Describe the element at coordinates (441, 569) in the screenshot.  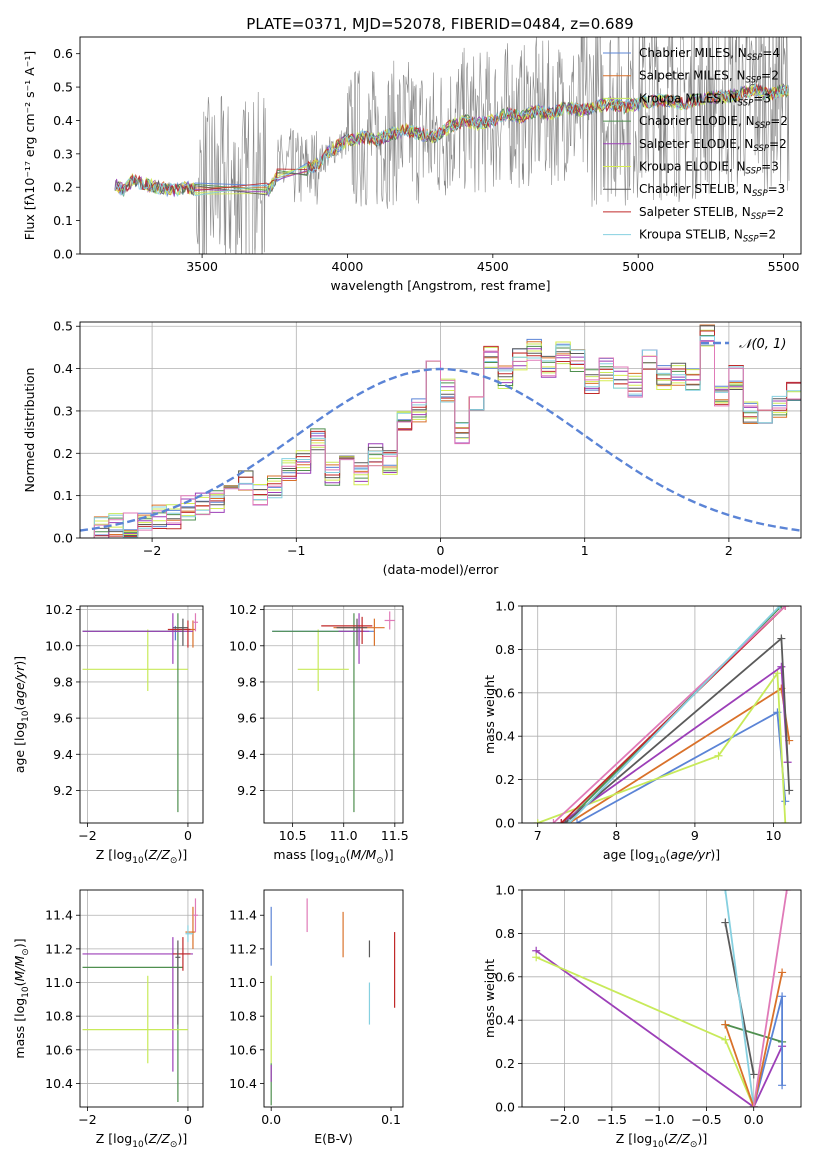
I see `x-axis-label: (data-model)/error` at that location.